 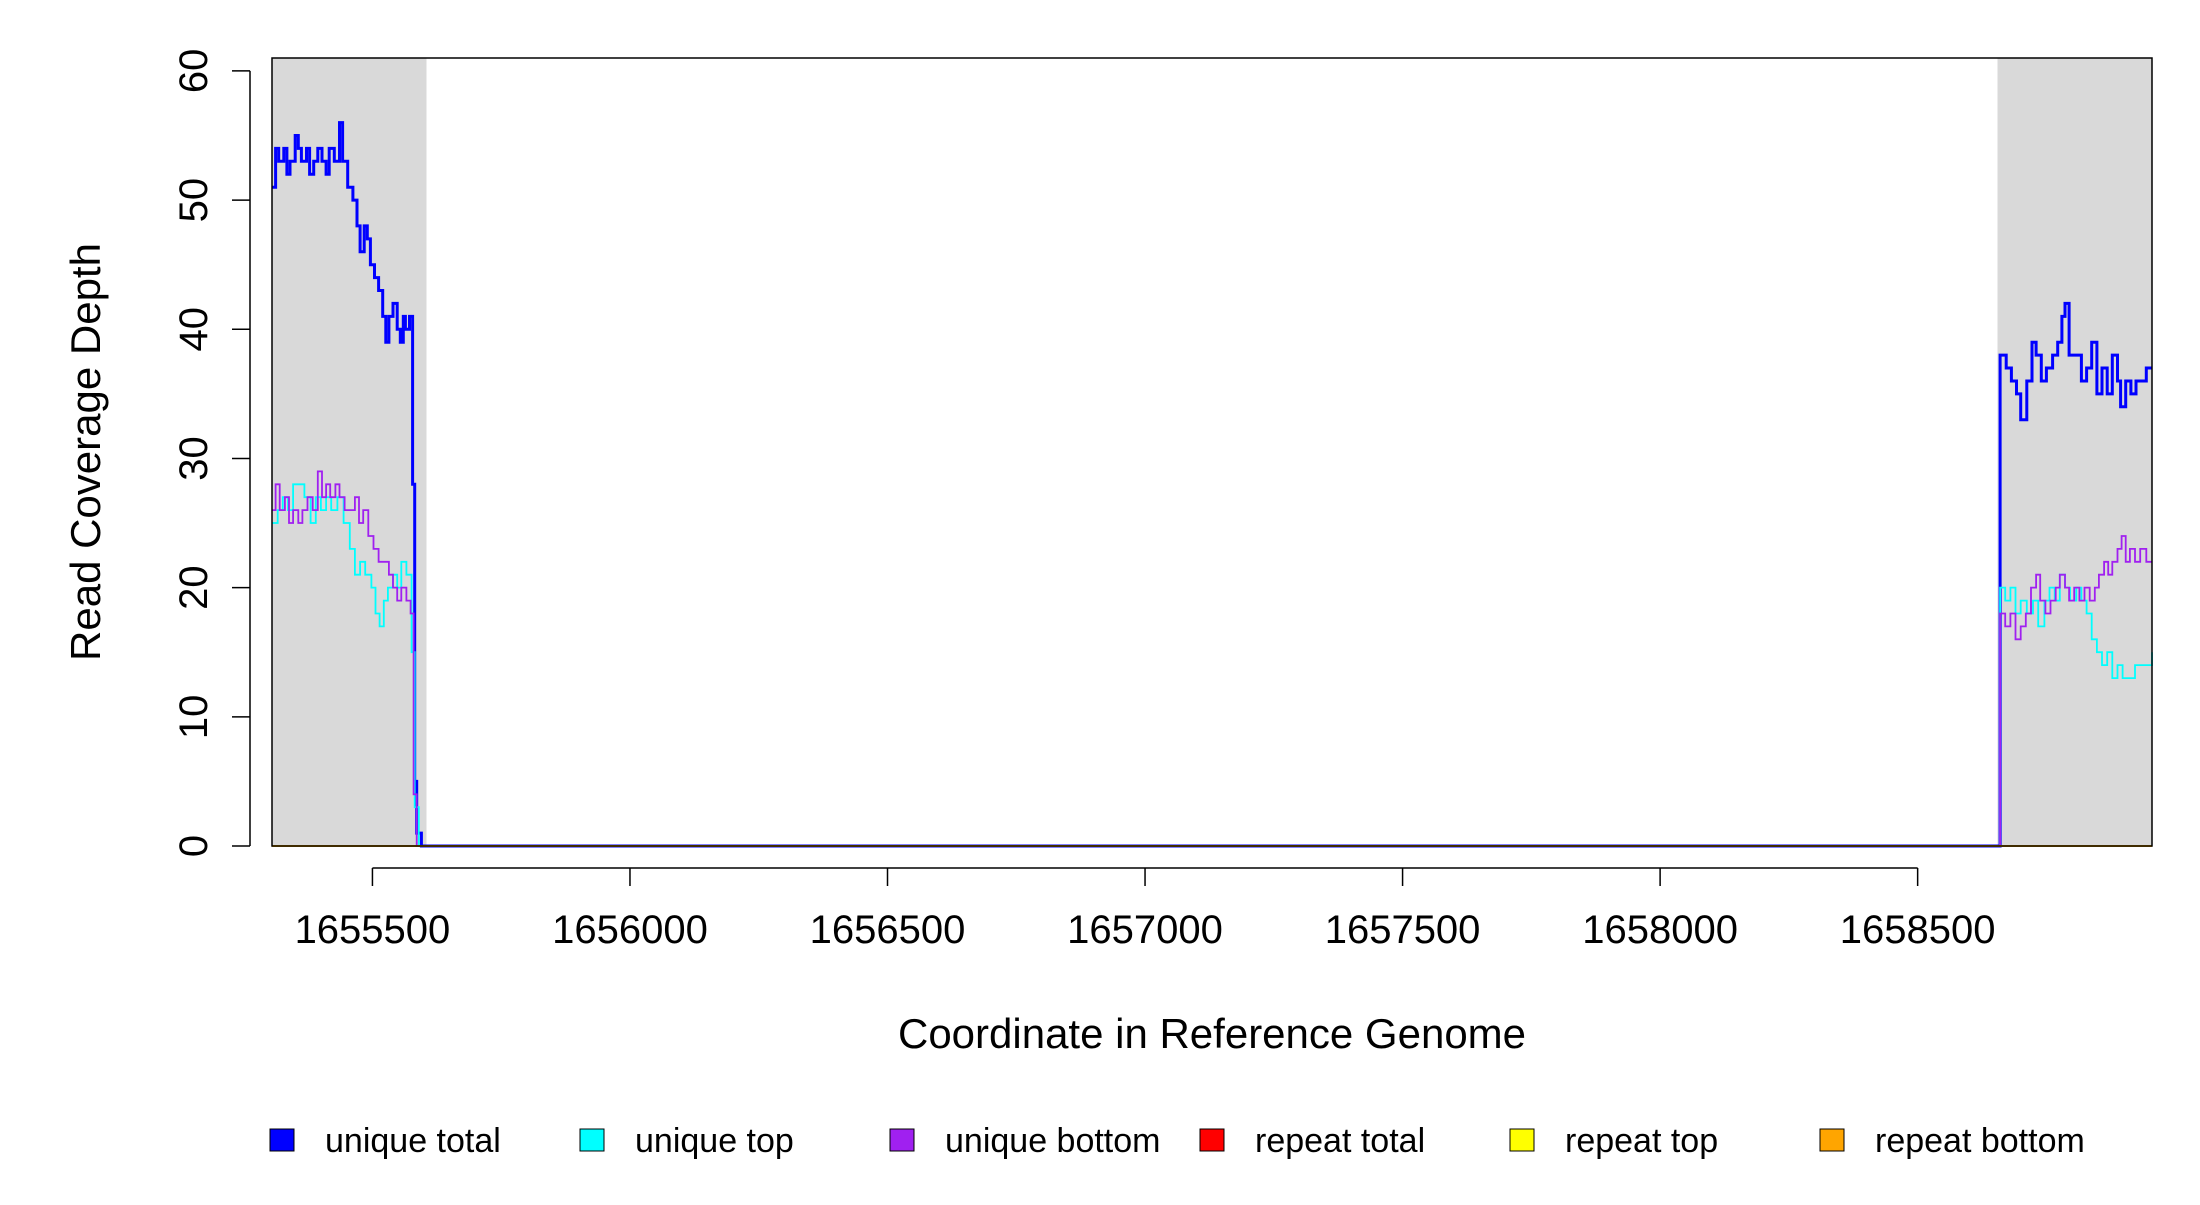 What do you see at coordinates (194, 329) in the screenshot?
I see `y-tick-label-40: 40` at bounding box center [194, 329].